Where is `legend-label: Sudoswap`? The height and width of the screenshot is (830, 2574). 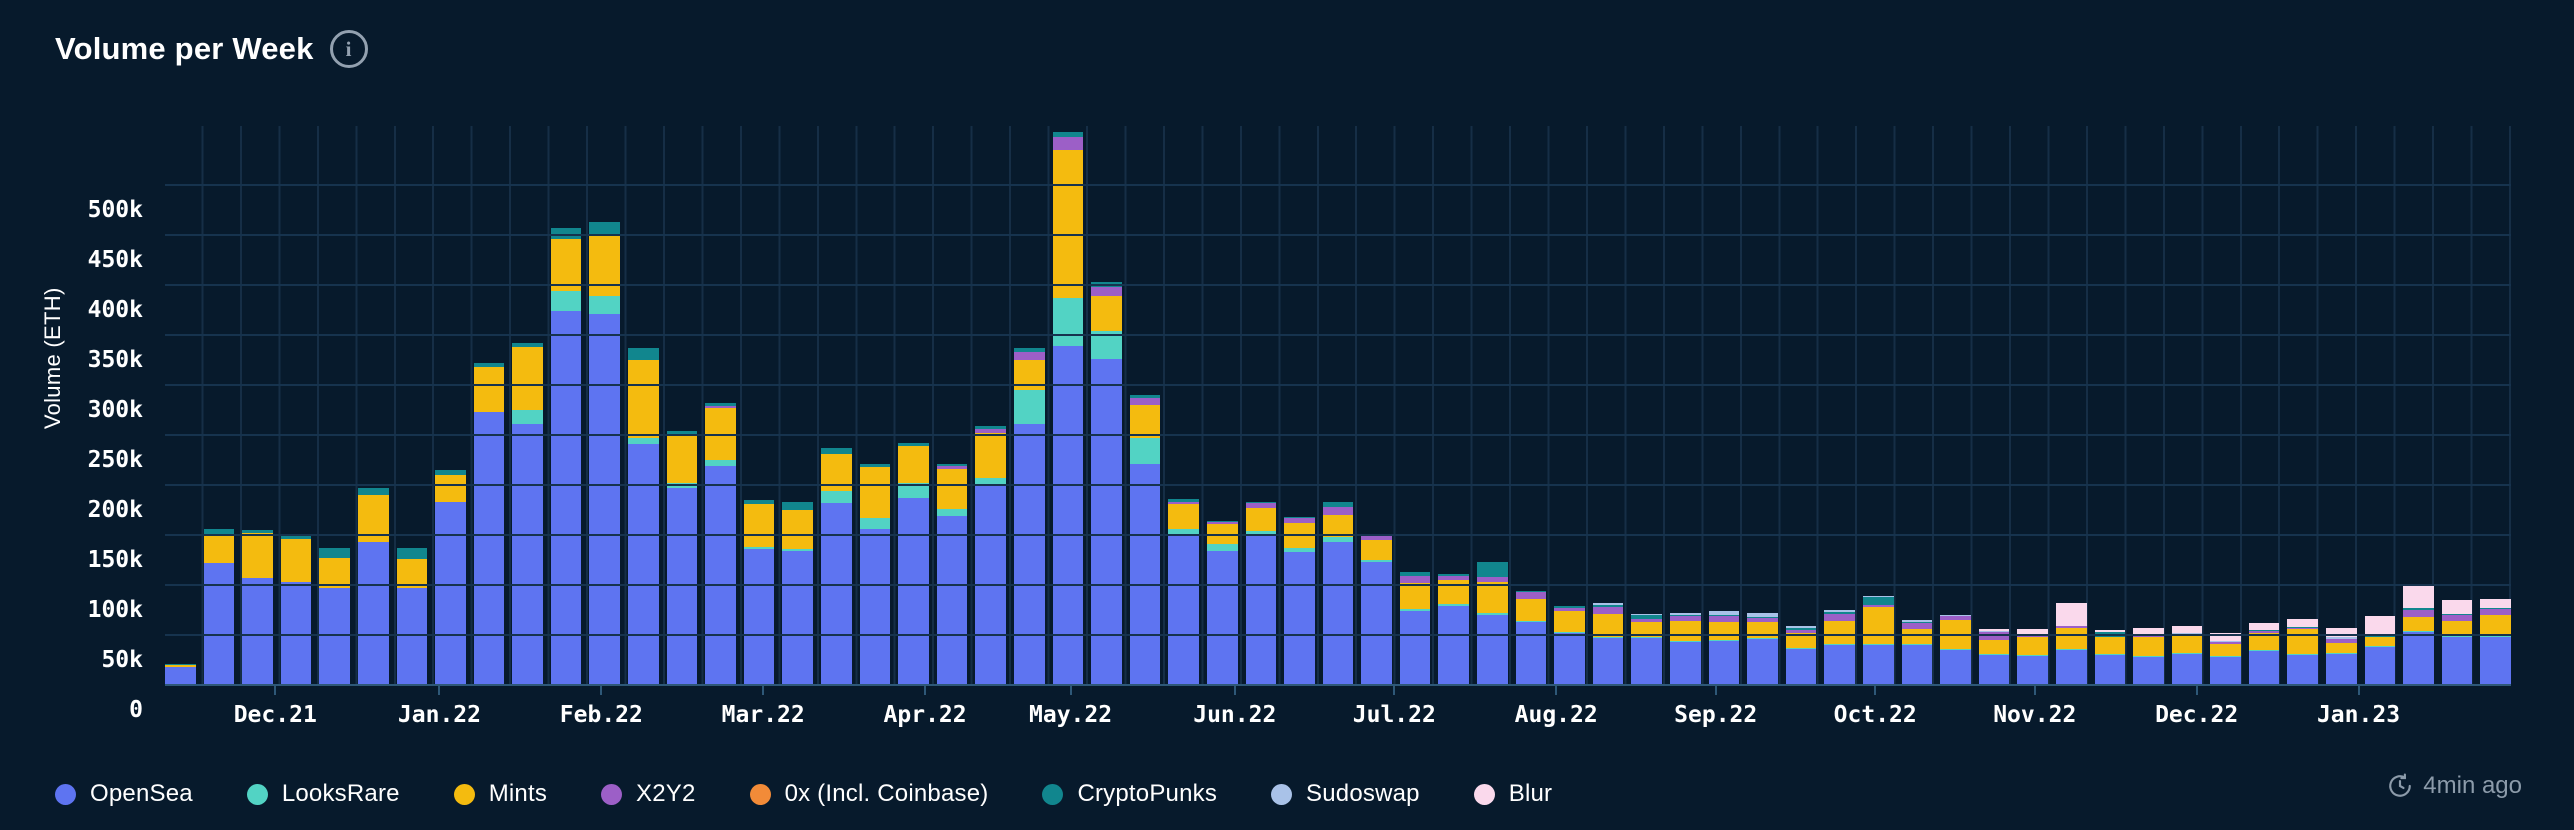 legend-label: Sudoswap is located at coordinates (1363, 793).